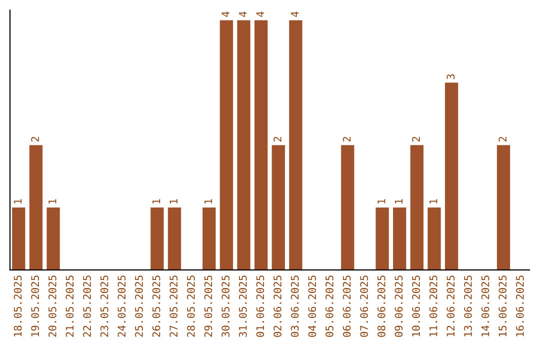 This screenshot has height=340, width=540. Describe the element at coordinates (450, 306) in the screenshot. I see `x-tick-label: 12.06.2025` at that location.